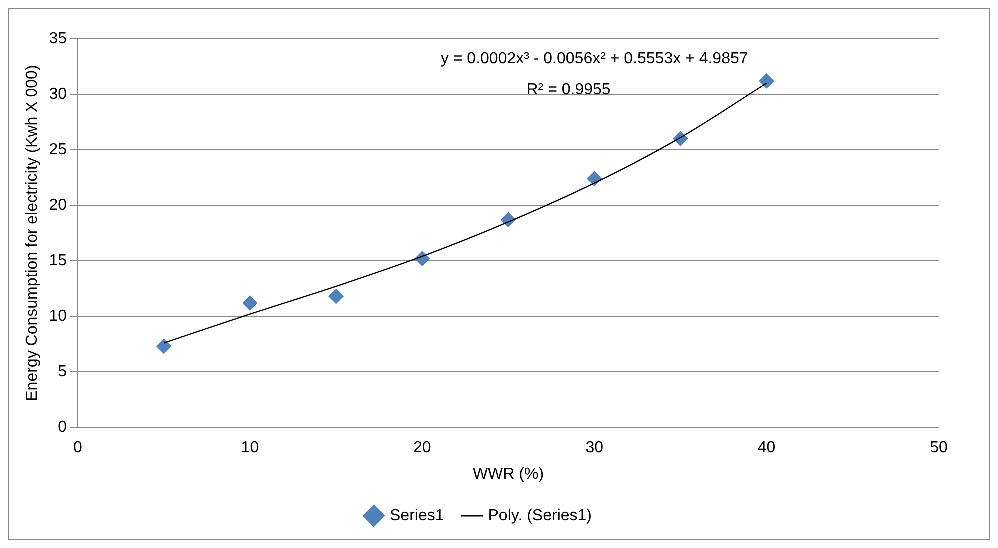 This screenshot has width=998, height=548. I want to click on y-tick-label: 25, so click(58, 149).